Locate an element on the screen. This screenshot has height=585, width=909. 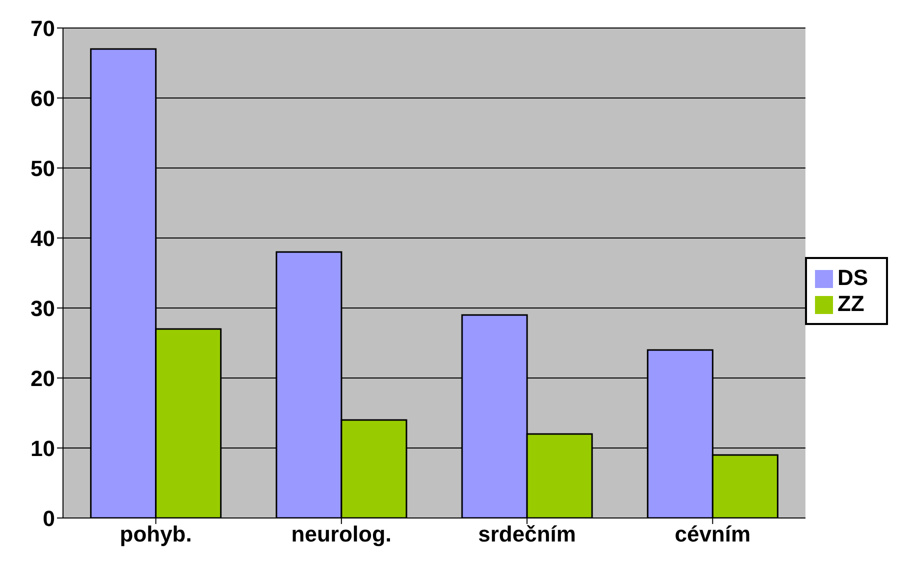
legend-label: DS is located at coordinates (852, 277).